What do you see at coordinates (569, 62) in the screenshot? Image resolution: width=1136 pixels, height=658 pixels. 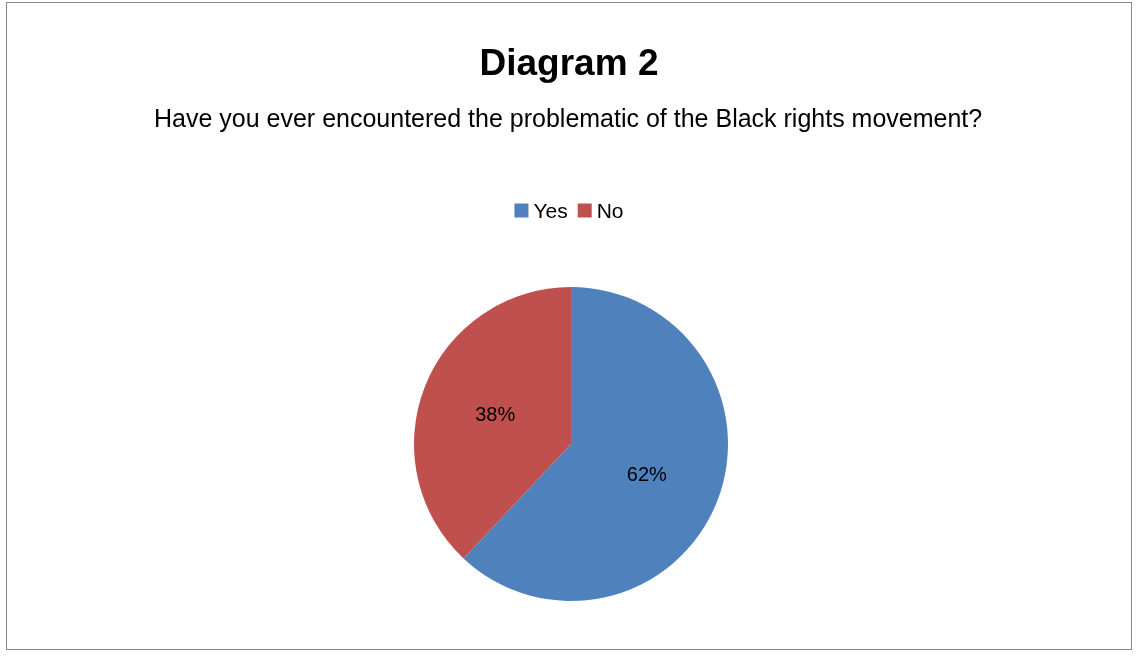 I see `chart-title: Diagram 2` at bounding box center [569, 62].